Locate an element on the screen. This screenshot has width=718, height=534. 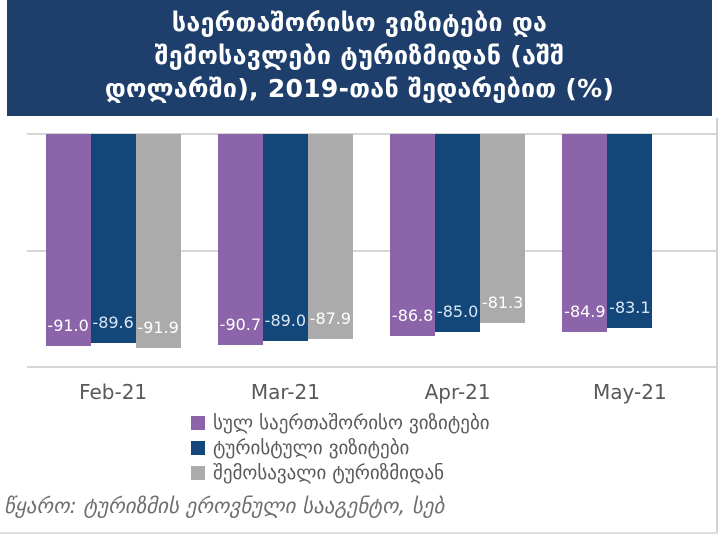
x-axis: Feb-21 Mar-21 Apr-21 May-21 is located at coordinates (371, 392).